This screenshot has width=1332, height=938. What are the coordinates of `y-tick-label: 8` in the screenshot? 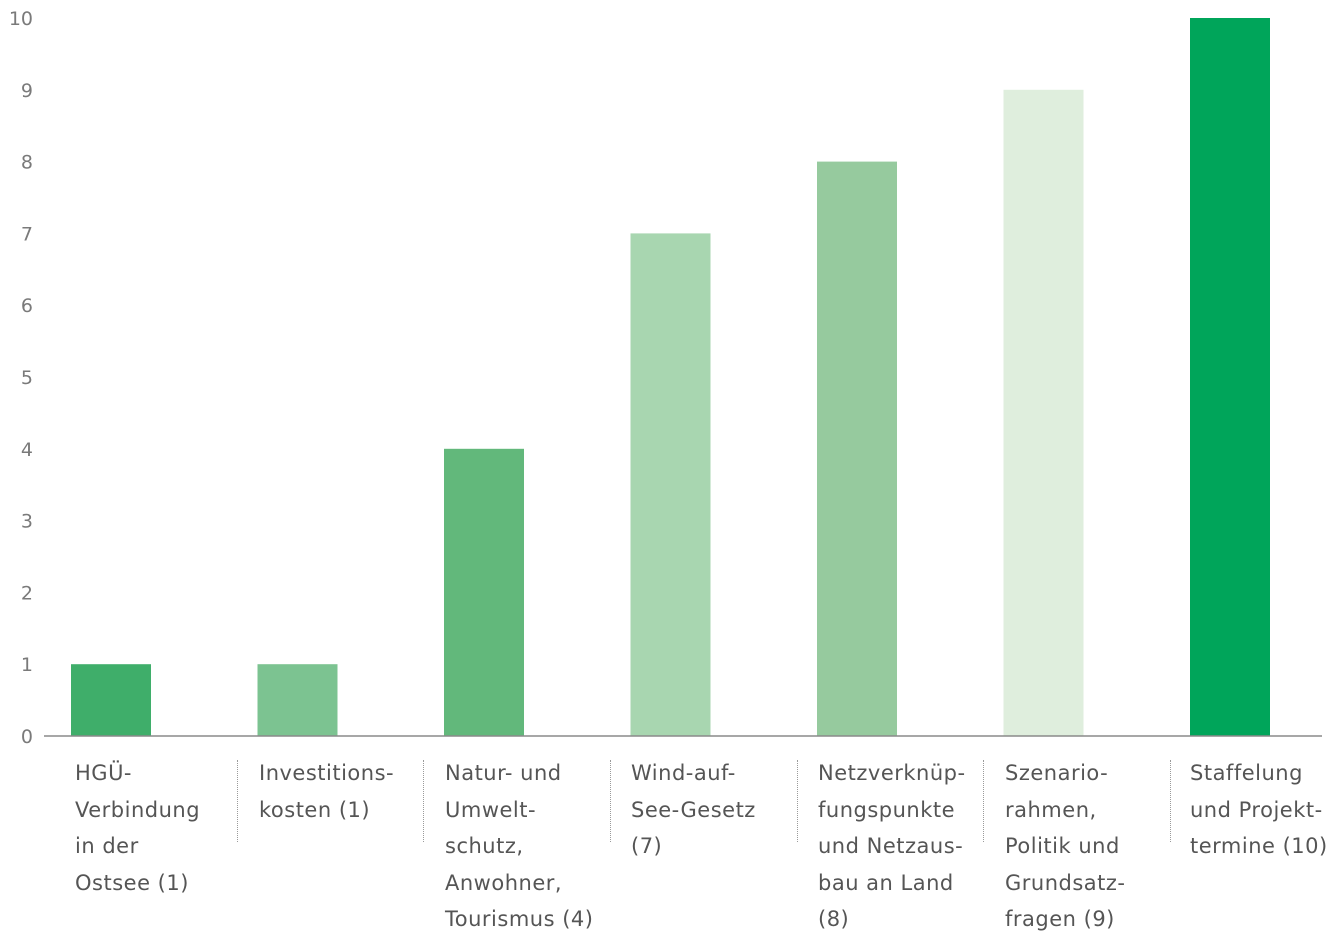 It's located at (27, 163).